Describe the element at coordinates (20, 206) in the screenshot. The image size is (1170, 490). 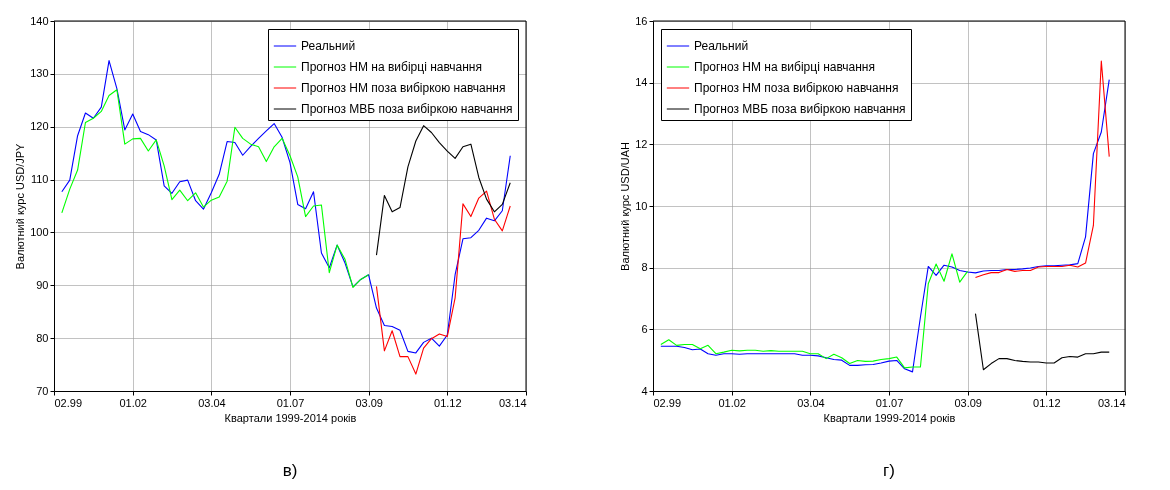
I see `y-axis-title: Валютний курс USD/JPY` at that location.